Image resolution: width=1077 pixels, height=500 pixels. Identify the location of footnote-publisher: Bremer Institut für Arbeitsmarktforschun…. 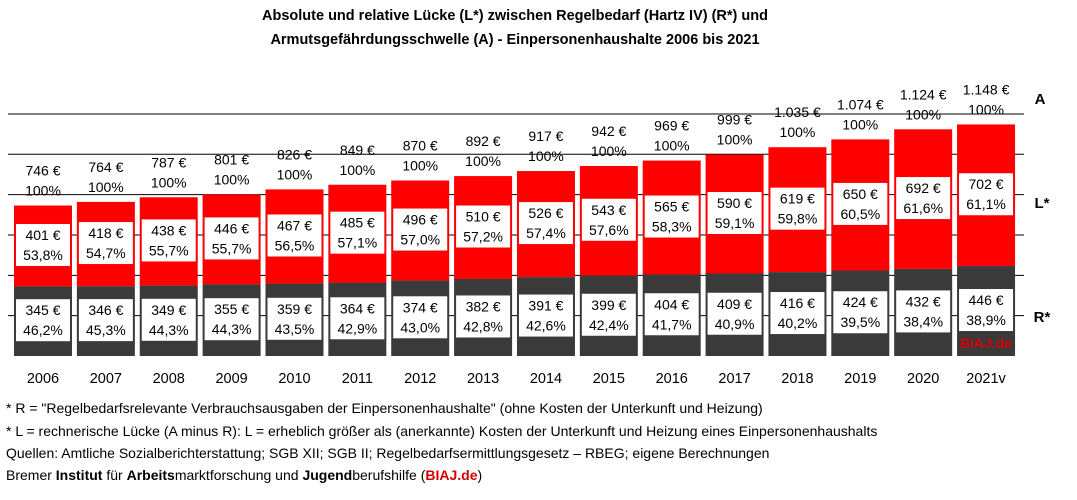
(244, 475).